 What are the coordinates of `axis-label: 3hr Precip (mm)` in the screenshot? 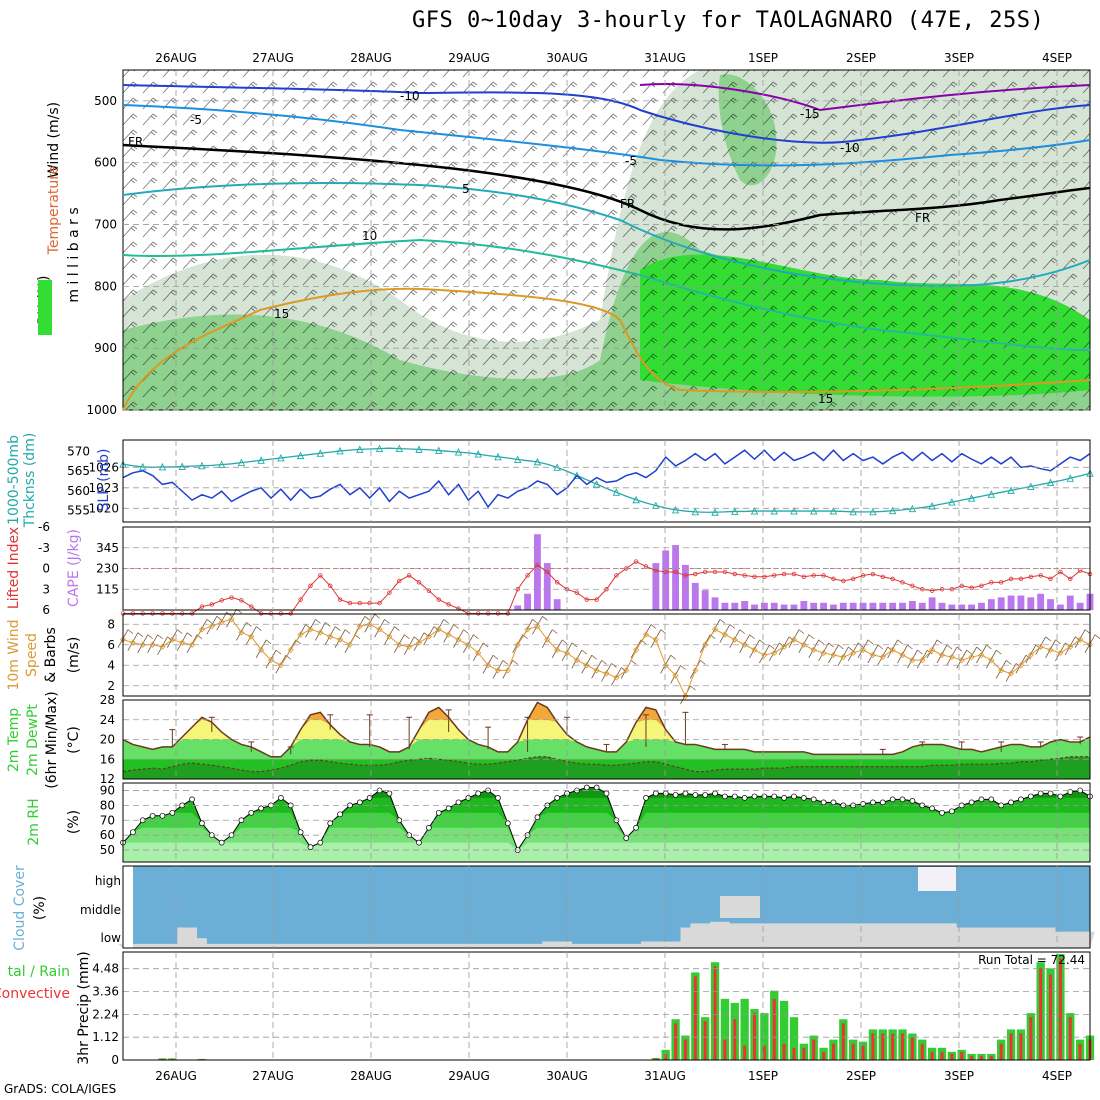 It's located at (84, 1007).